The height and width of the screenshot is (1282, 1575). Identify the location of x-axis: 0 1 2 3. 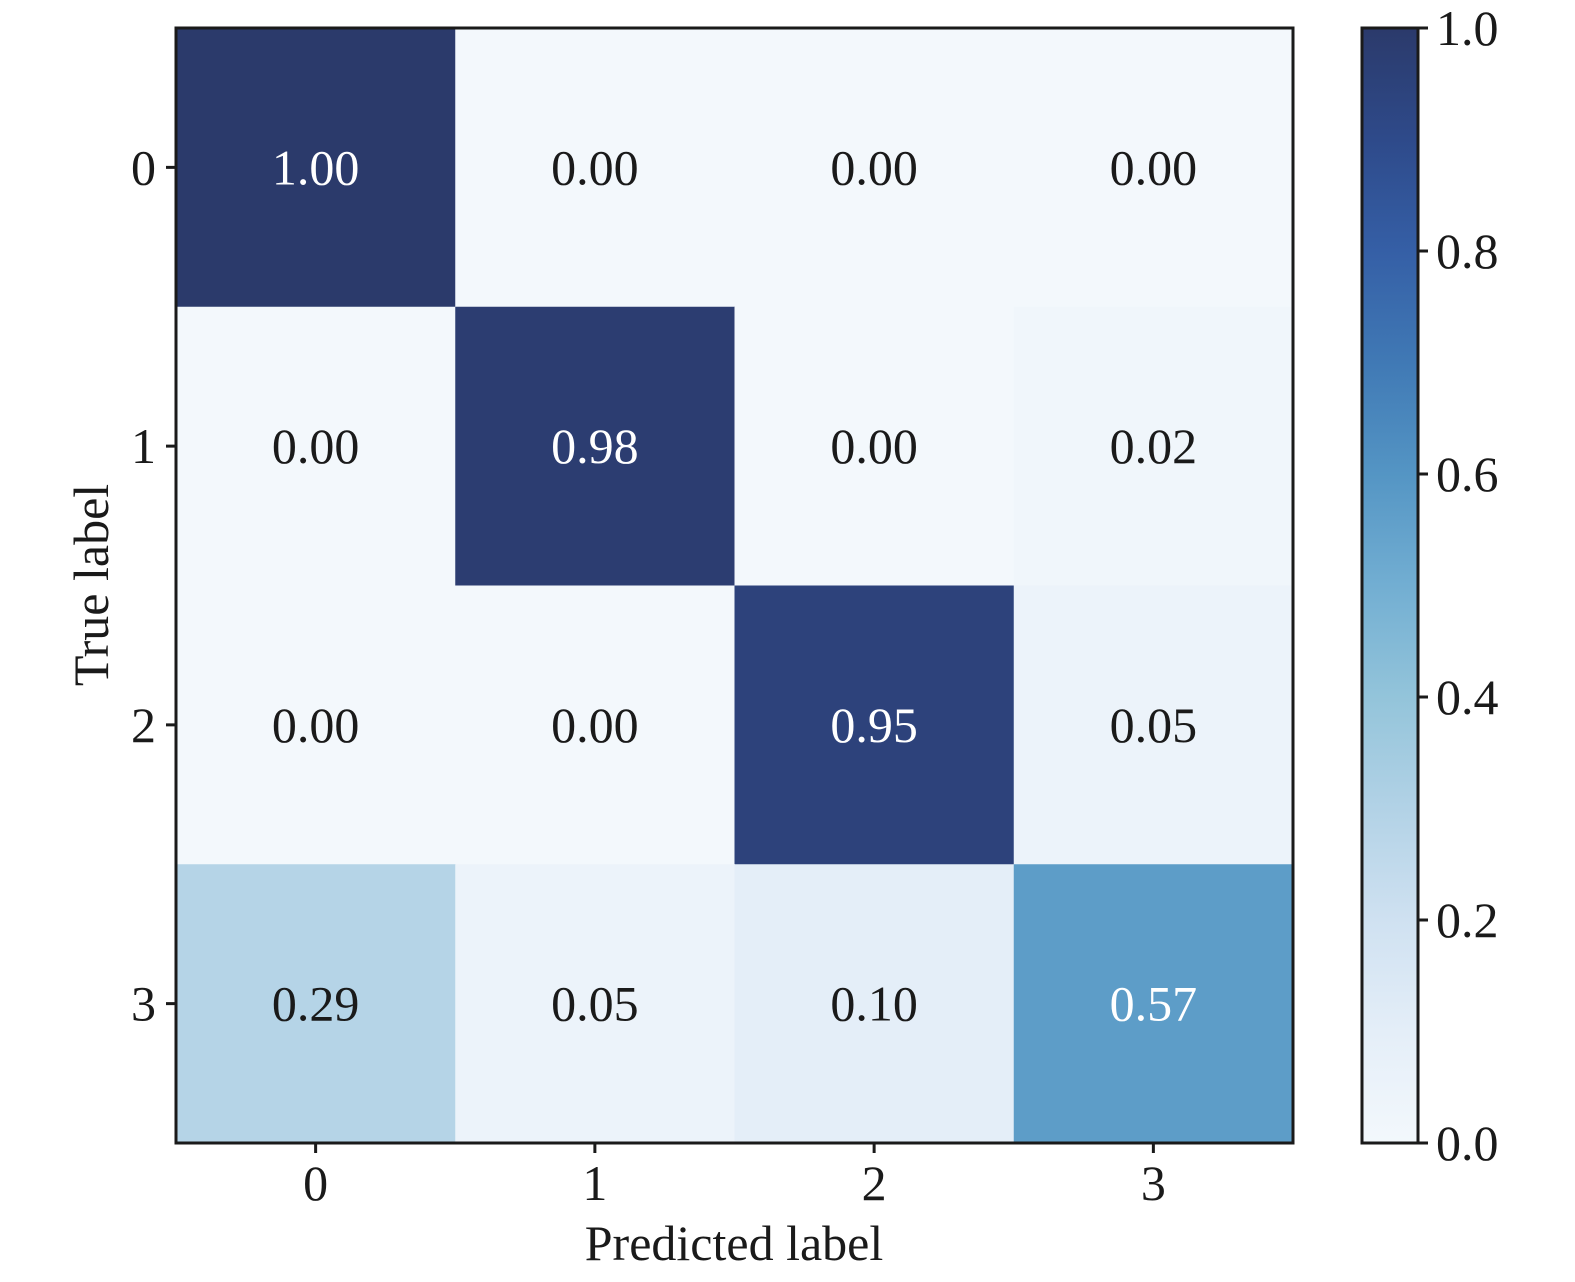
(734, 1177).